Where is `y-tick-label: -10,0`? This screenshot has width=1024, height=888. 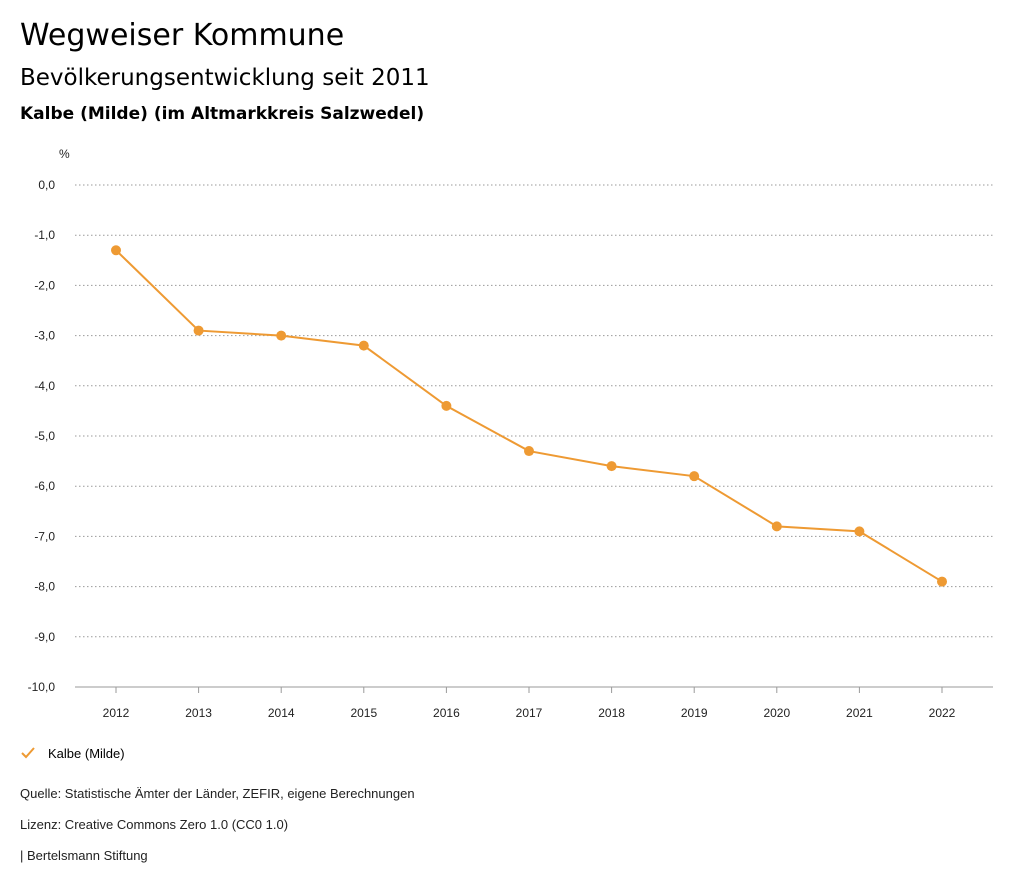 y-tick-label: -10,0 is located at coordinates (42, 687).